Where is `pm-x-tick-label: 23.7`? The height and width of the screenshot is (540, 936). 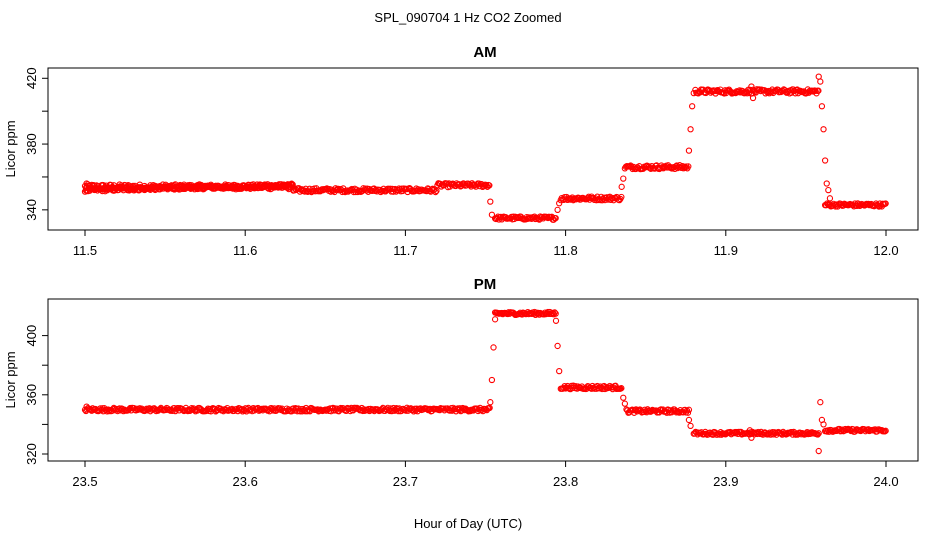
pm-x-tick-label: 23.7 is located at coordinates (405, 481).